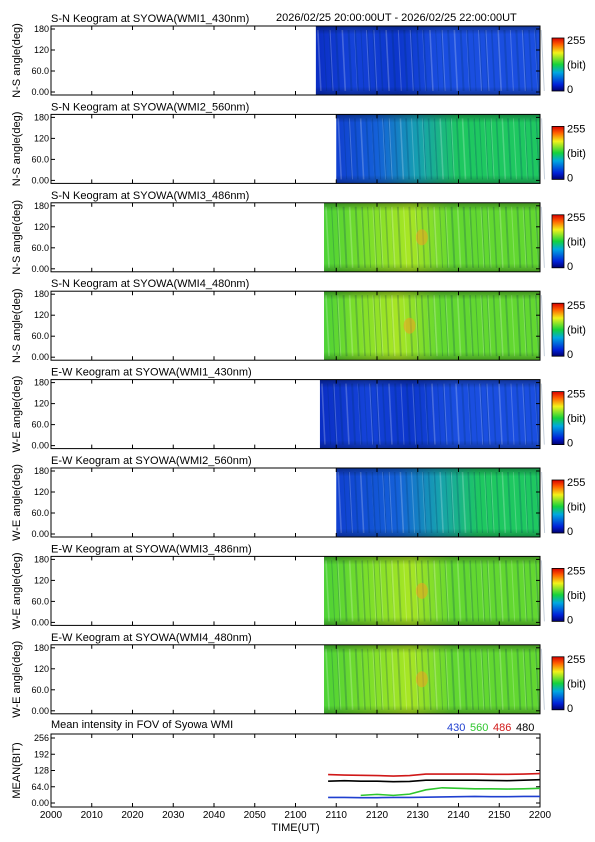 This screenshot has height=842, width=595. Describe the element at coordinates (295, 828) in the screenshot. I see `x-axis-label: TIME(UT)` at that location.